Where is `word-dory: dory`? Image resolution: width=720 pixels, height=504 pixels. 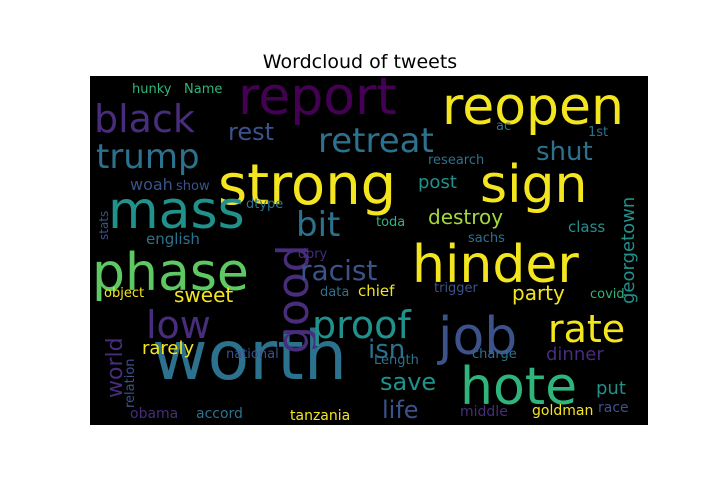
word-dory: dory is located at coordinates (313, 254).